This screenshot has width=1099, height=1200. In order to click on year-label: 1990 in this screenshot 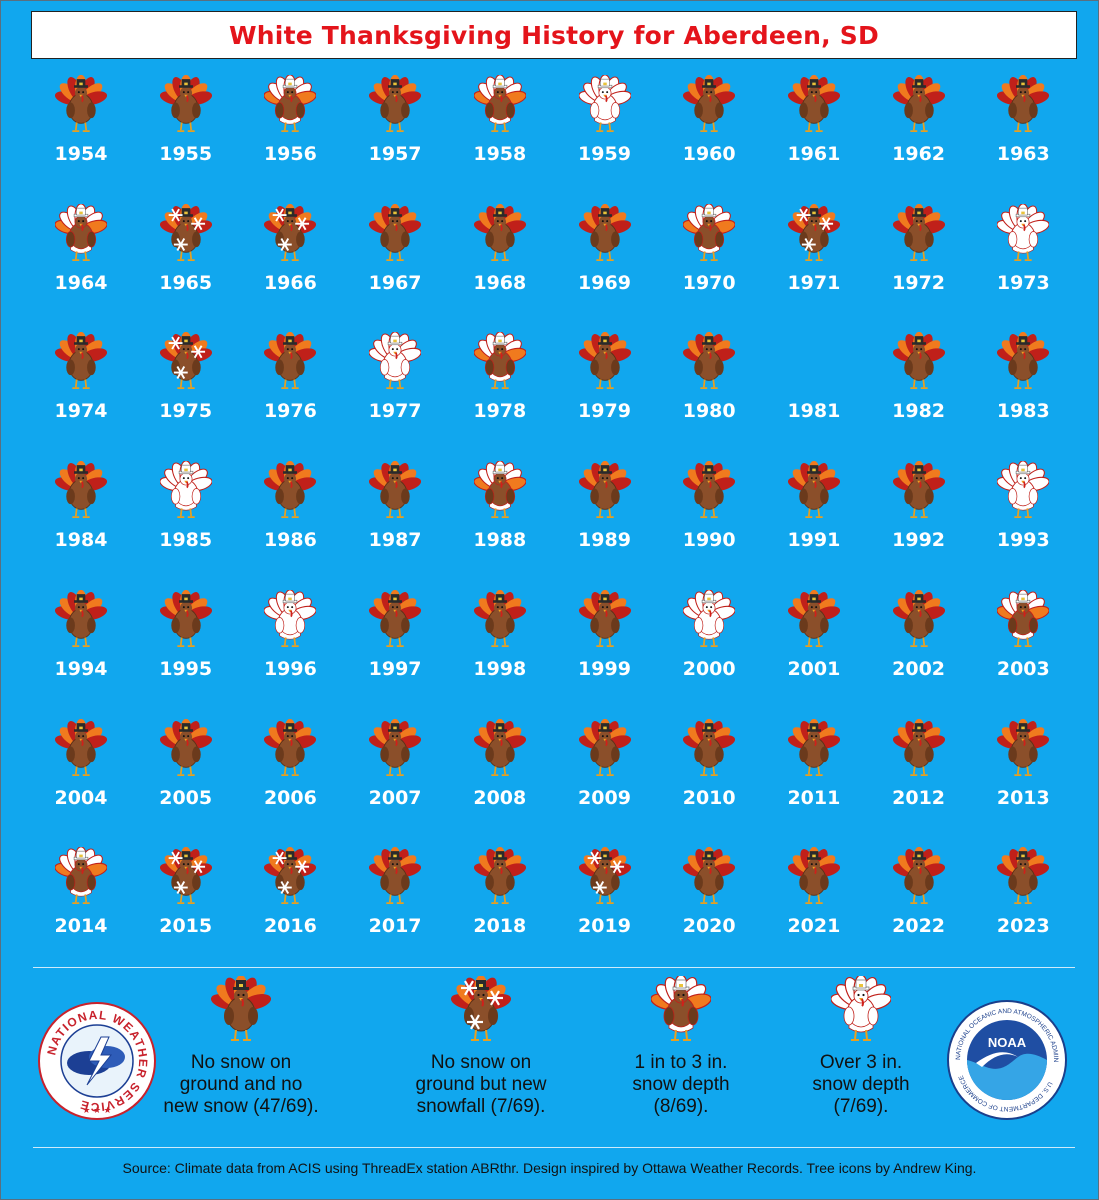, I will do `click(709, 540)`.